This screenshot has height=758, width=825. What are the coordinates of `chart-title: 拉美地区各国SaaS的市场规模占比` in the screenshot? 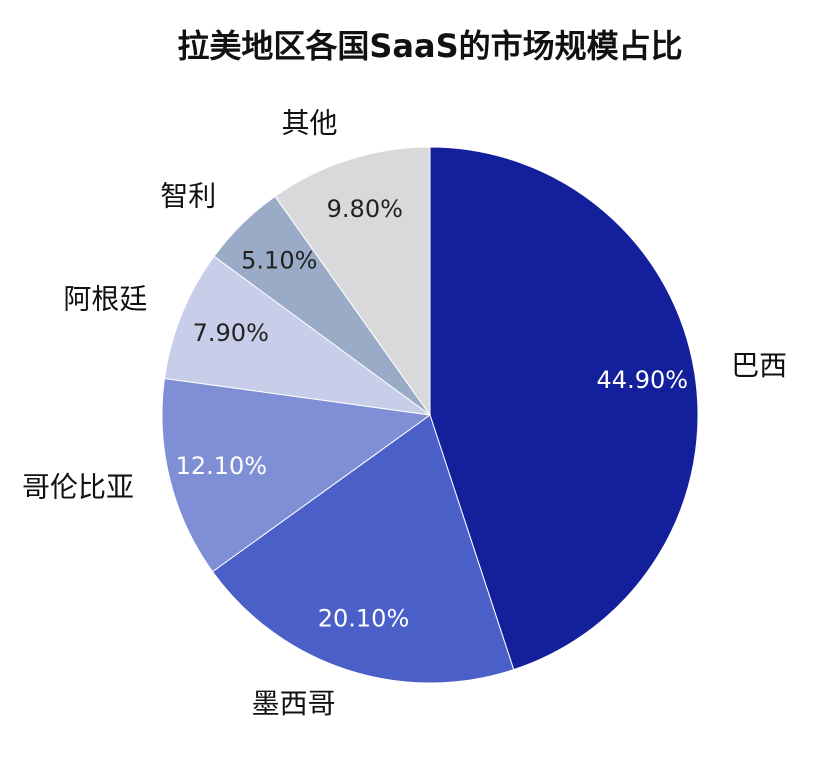 It's located at (429, 46).